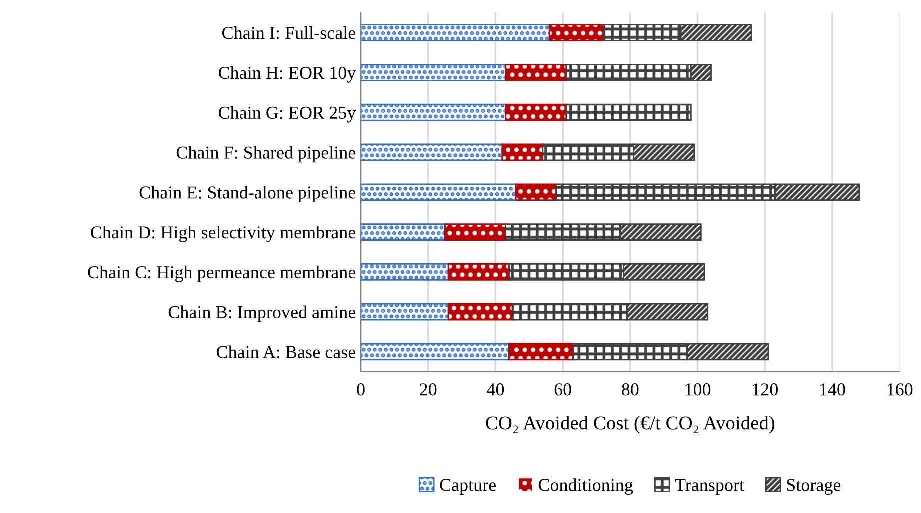  What do you see at coordinates (223, 234) in the screenshot?
I see `y-tick-label: Chain D: High selectivity membrane` at bounding box center [223, 234].